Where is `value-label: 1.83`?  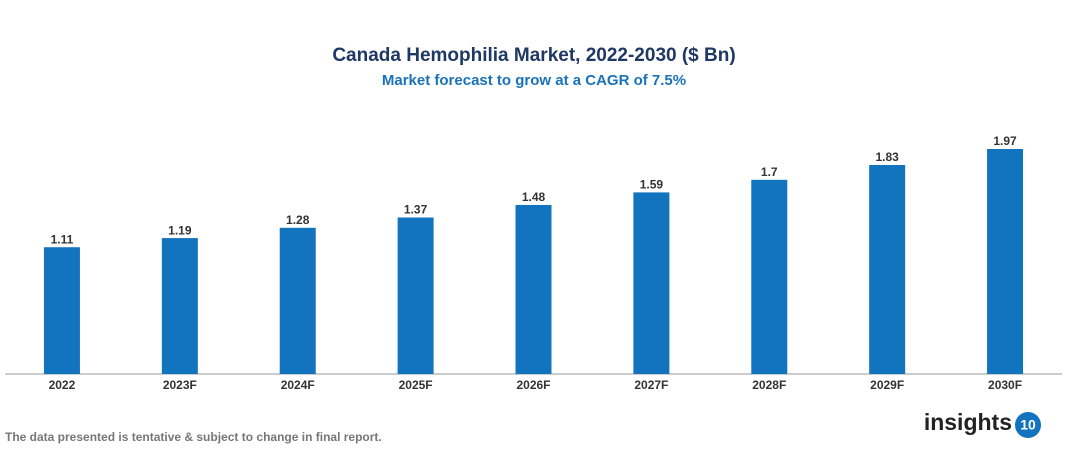 value-label: 1.83 is located at coordinates (887, 157).